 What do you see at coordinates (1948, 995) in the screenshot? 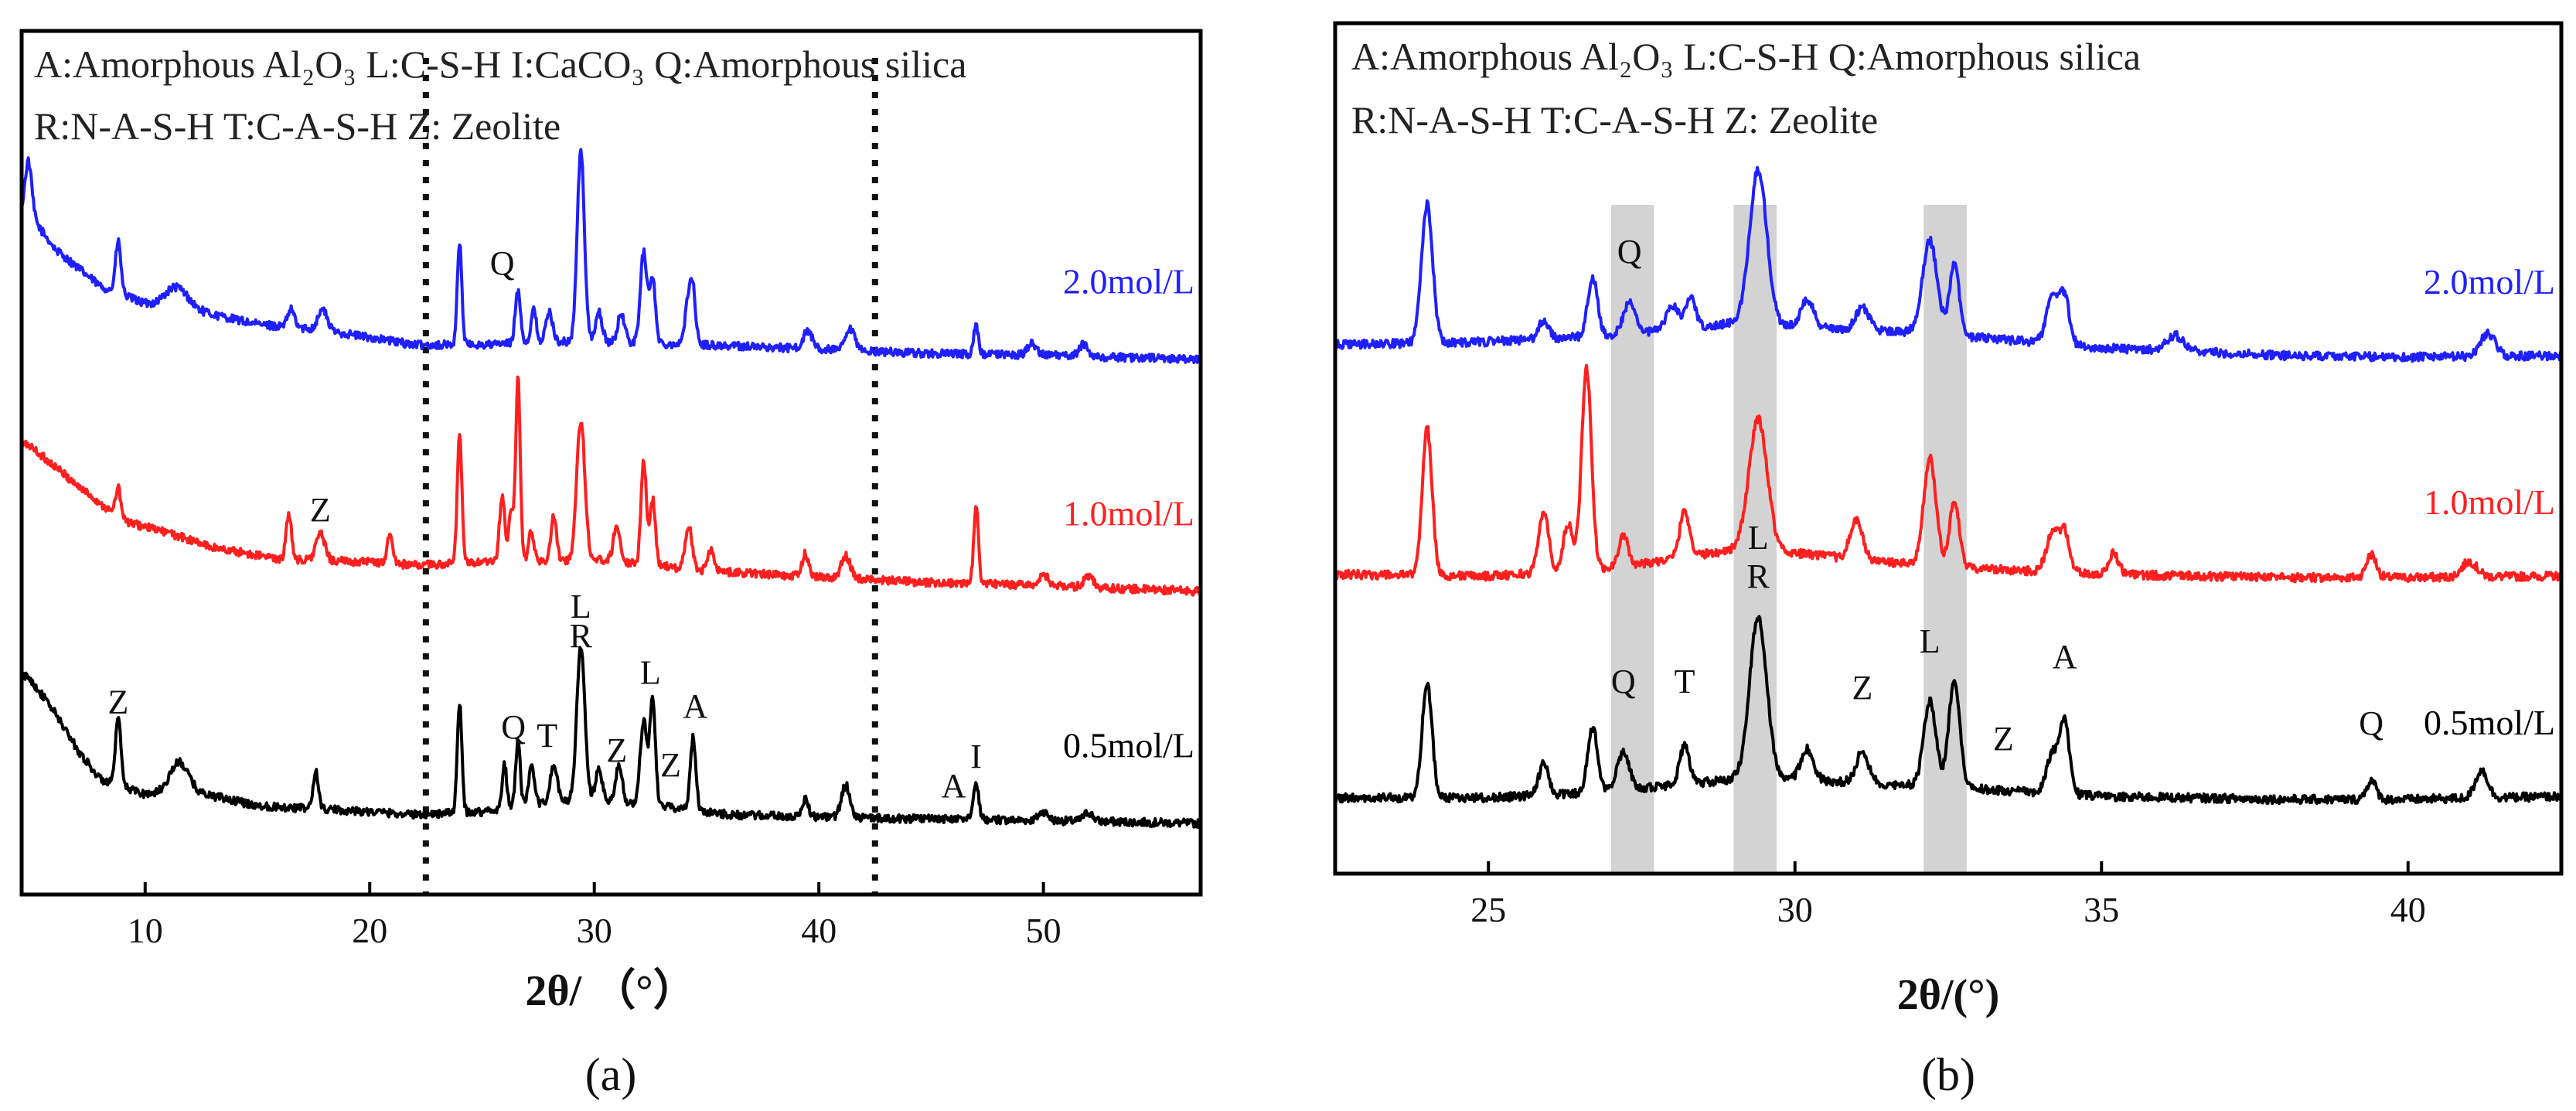
I see `x-axis-label: 2θ/(°)` at bounding box center [1948, 995].